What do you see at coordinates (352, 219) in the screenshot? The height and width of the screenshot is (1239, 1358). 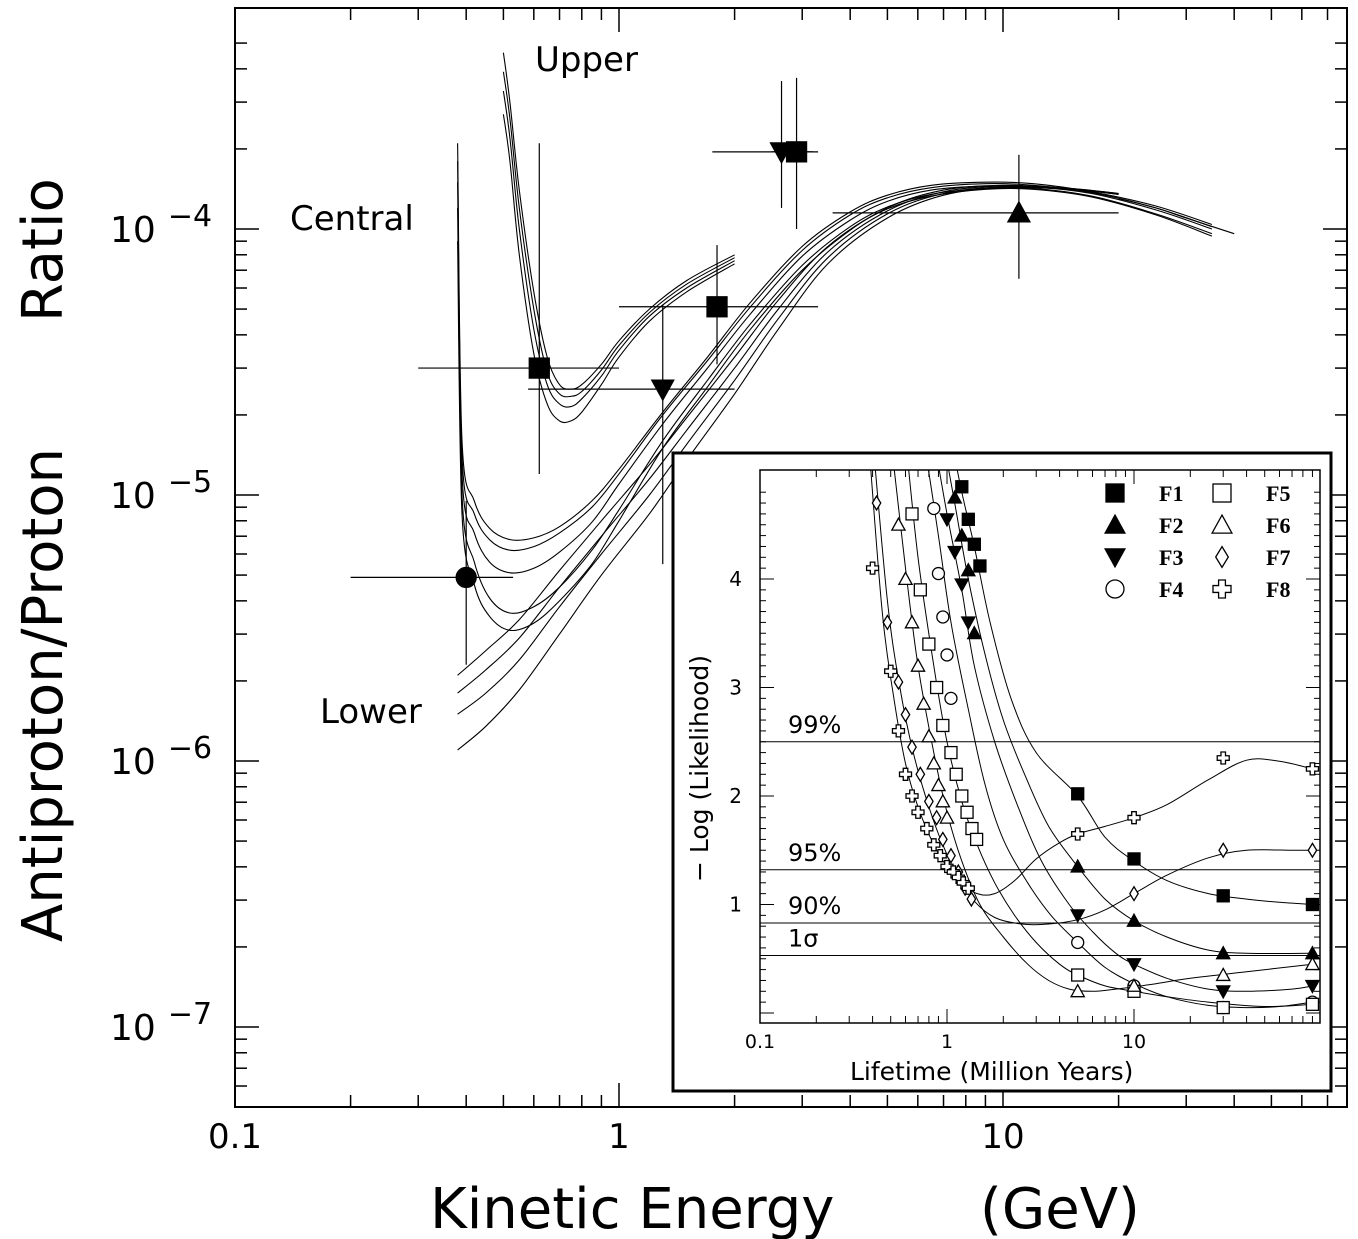 I see `annotation-central: Central` at bounding box center [352, 219].